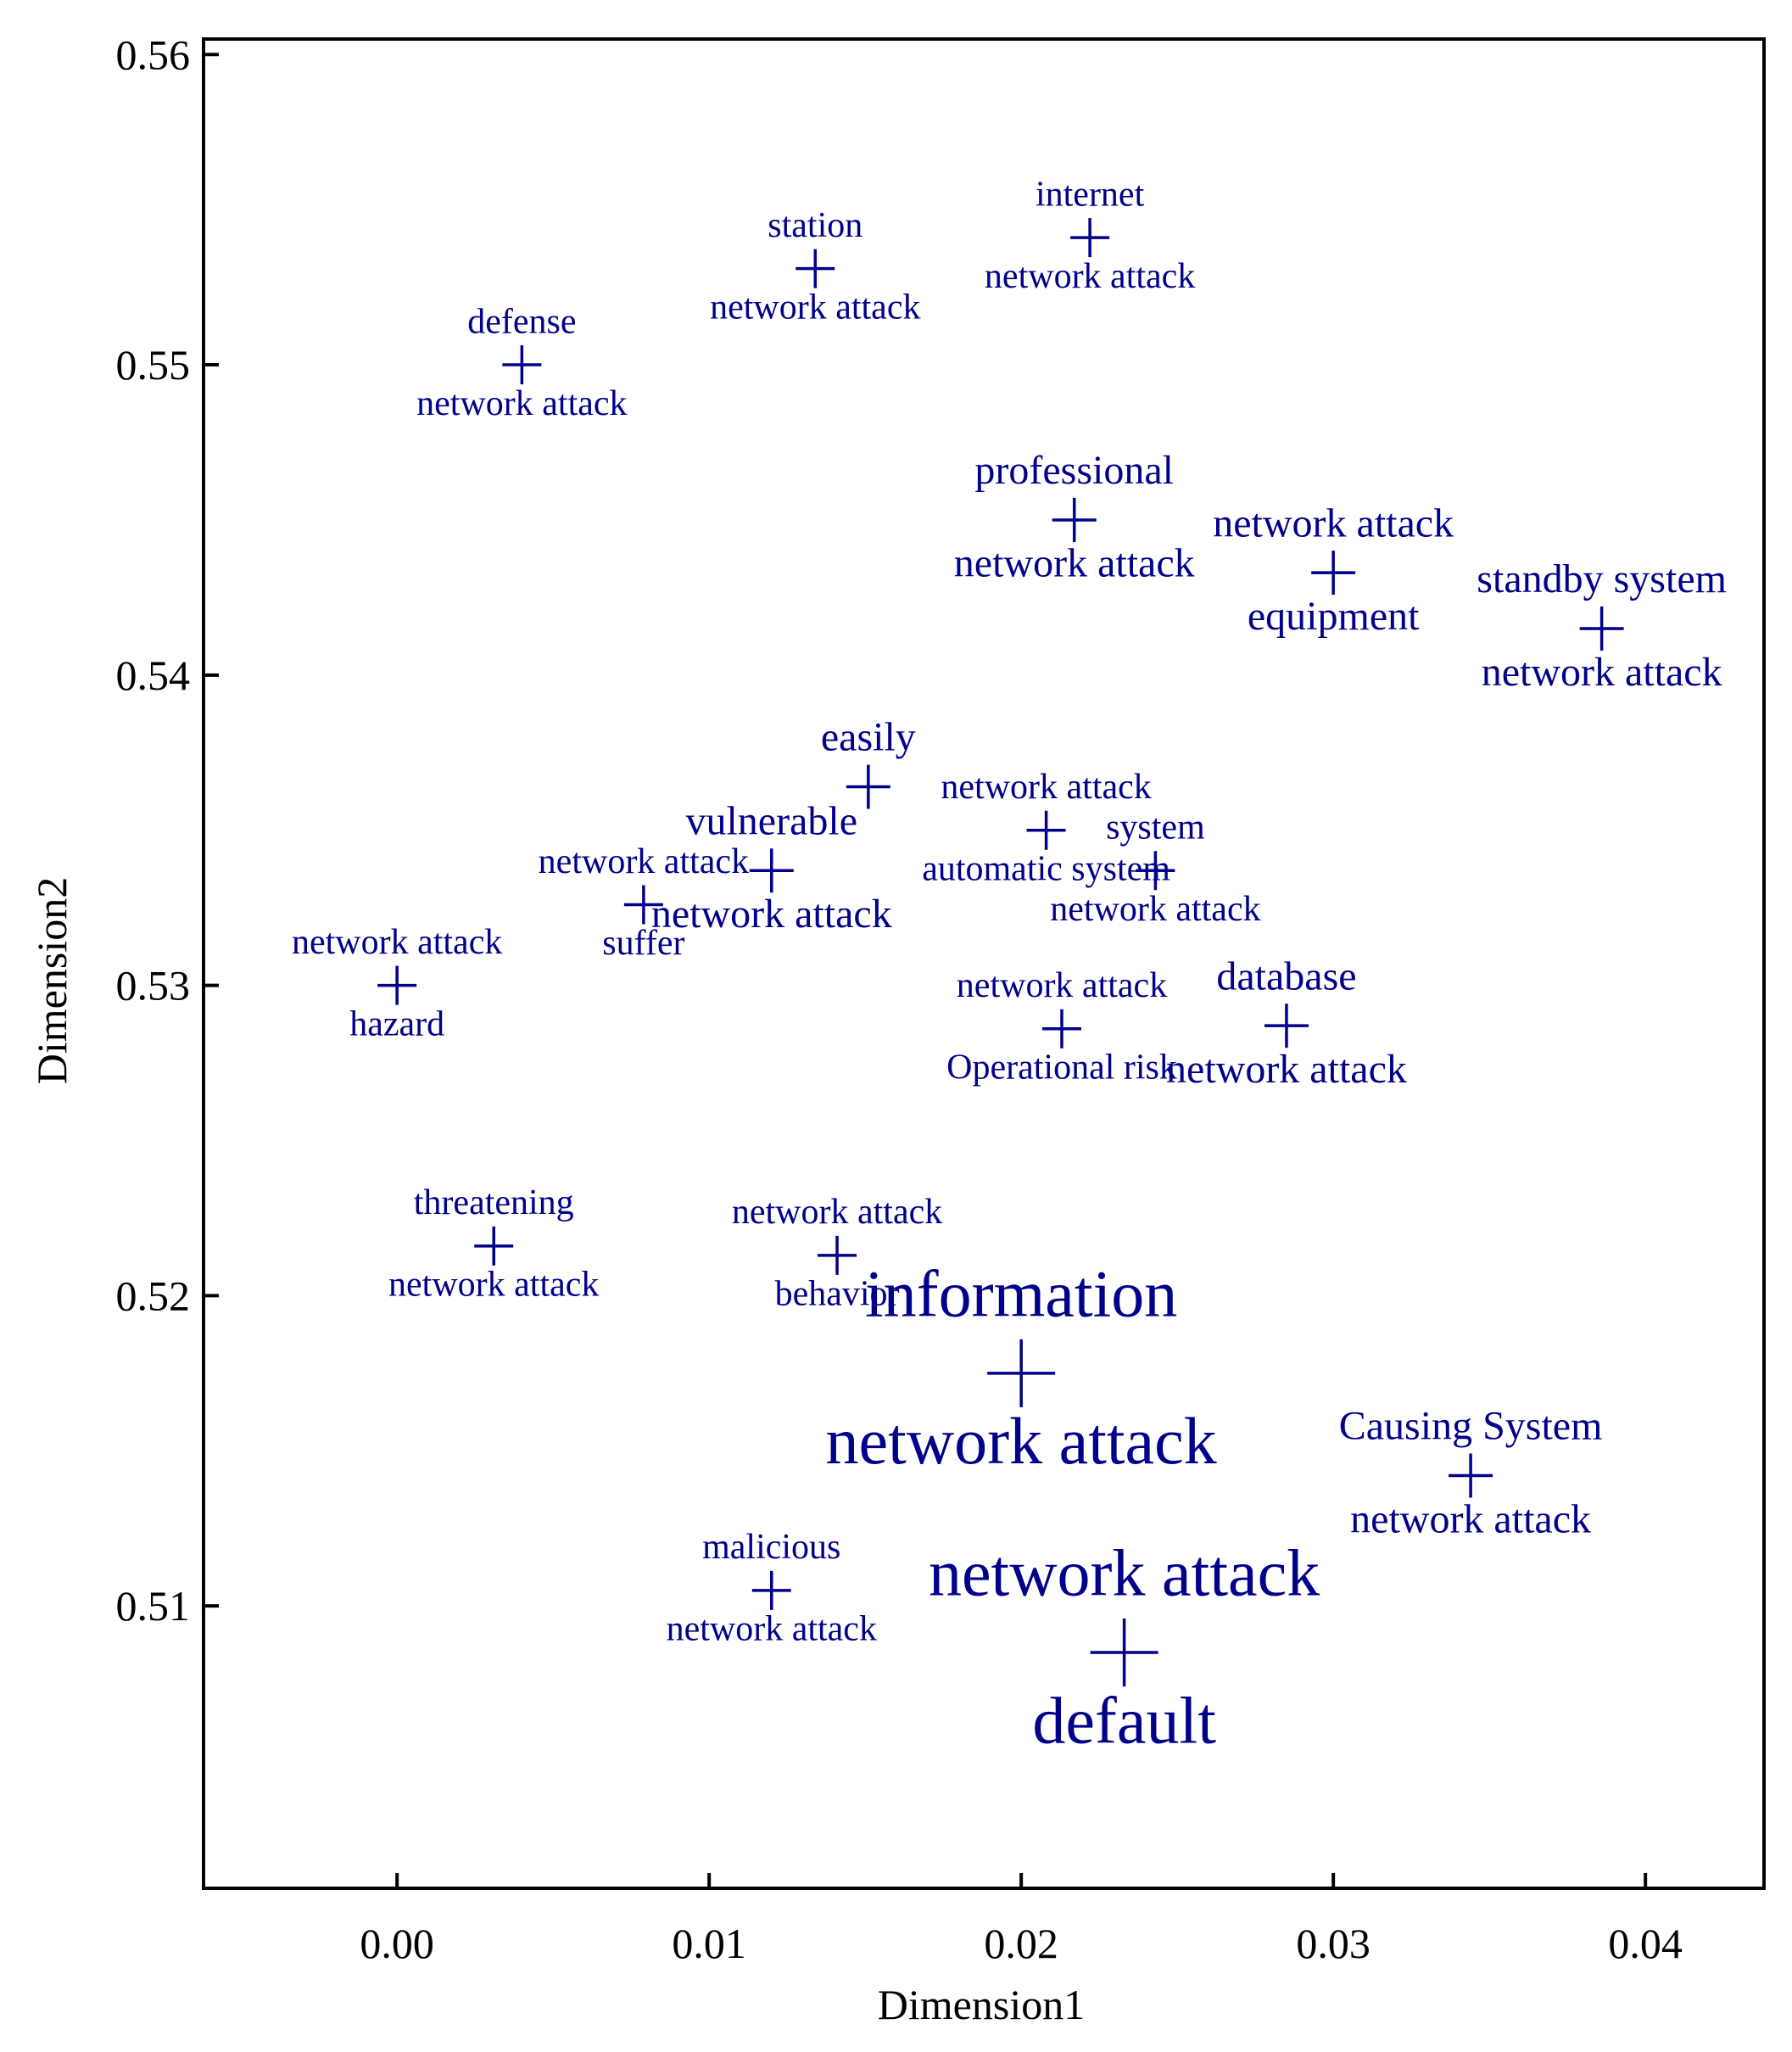 This screenshot has width=1792, height=2052. Describe the element at coordinates (51, 980) in the screenshot. I see `y-axis-title: Dimension2` at that location.